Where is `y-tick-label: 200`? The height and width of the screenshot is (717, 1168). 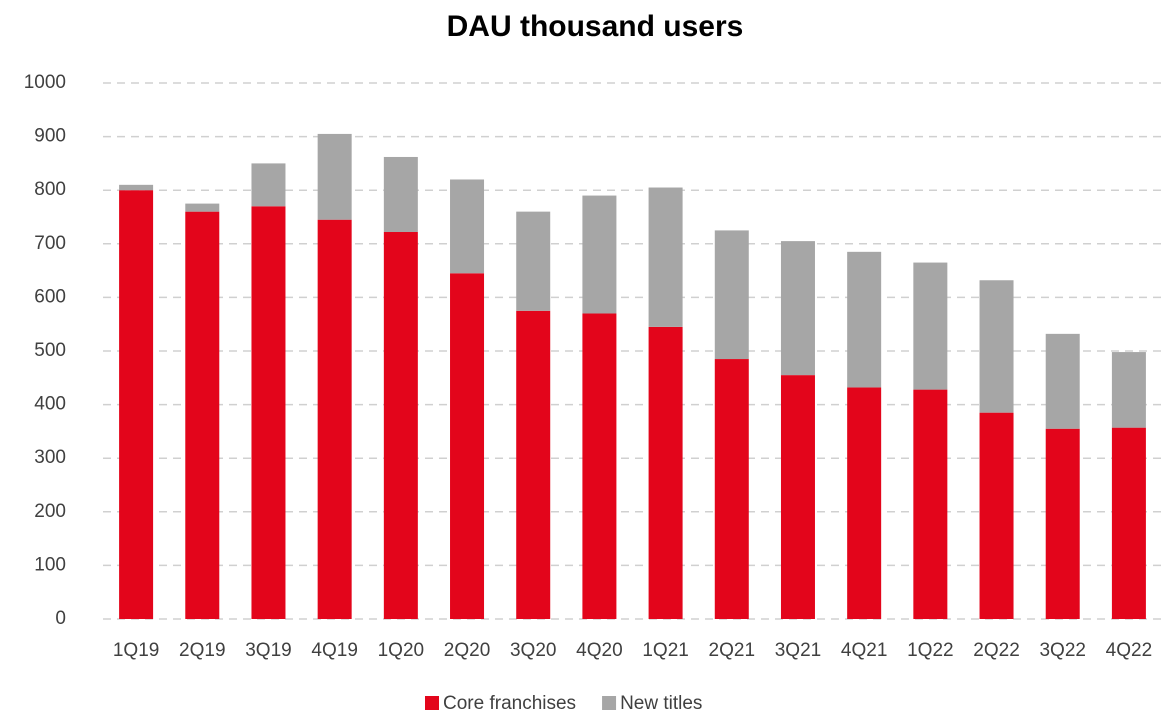 y-tick-label: 200 is located at coordinates (50, 511).